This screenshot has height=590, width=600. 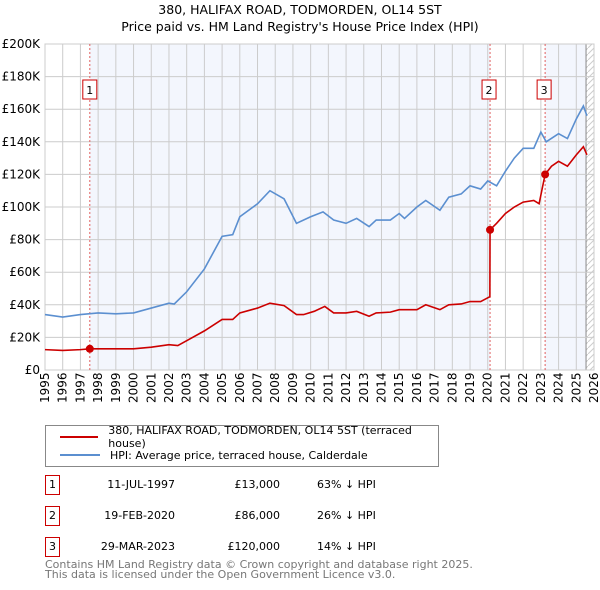 I want to click on sale-hpi-diff: 63% ↓ HPI, so click(x=346, y=484).